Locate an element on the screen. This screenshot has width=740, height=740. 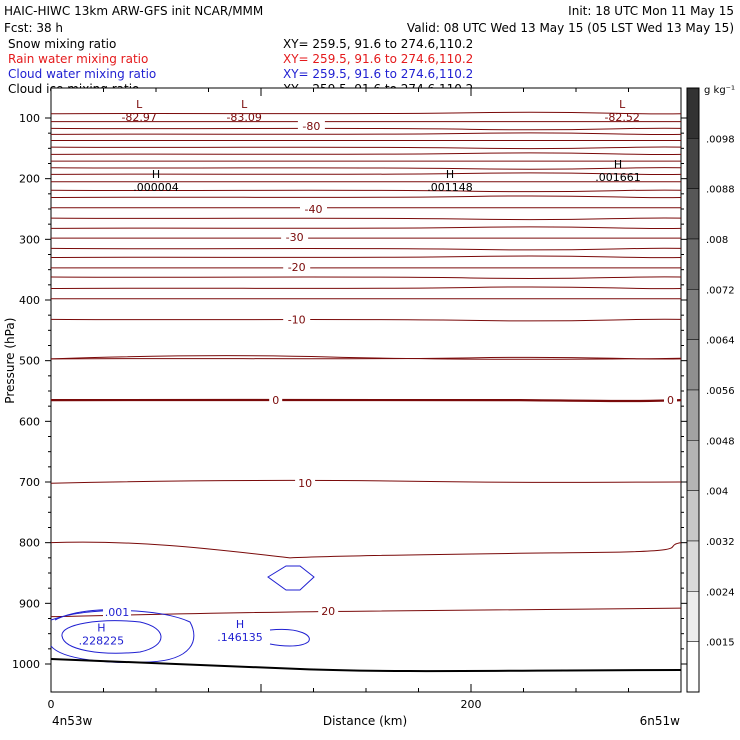
x-tick-label: 200 is located at coordinates (471, 704).